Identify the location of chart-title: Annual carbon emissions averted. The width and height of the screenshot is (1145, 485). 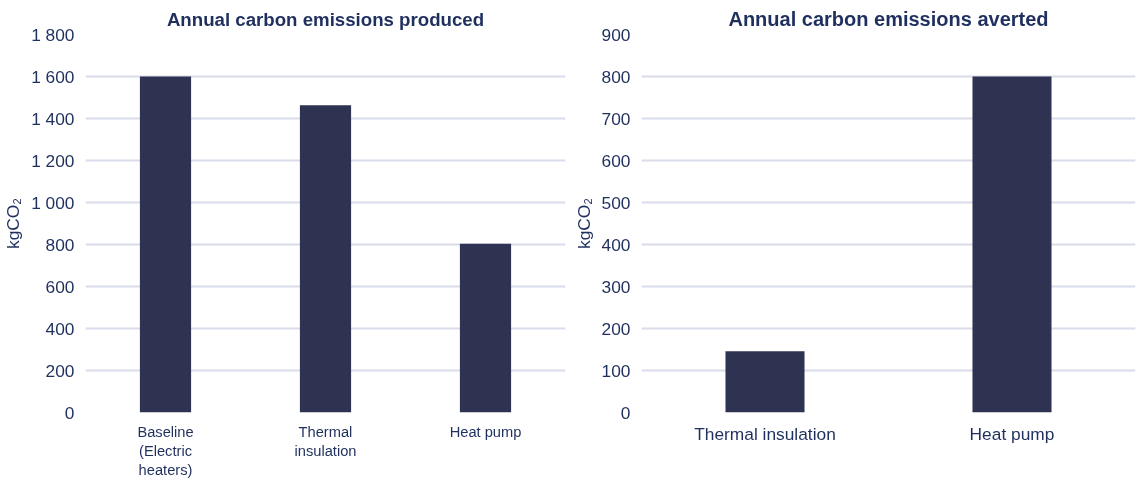
(888, 18).